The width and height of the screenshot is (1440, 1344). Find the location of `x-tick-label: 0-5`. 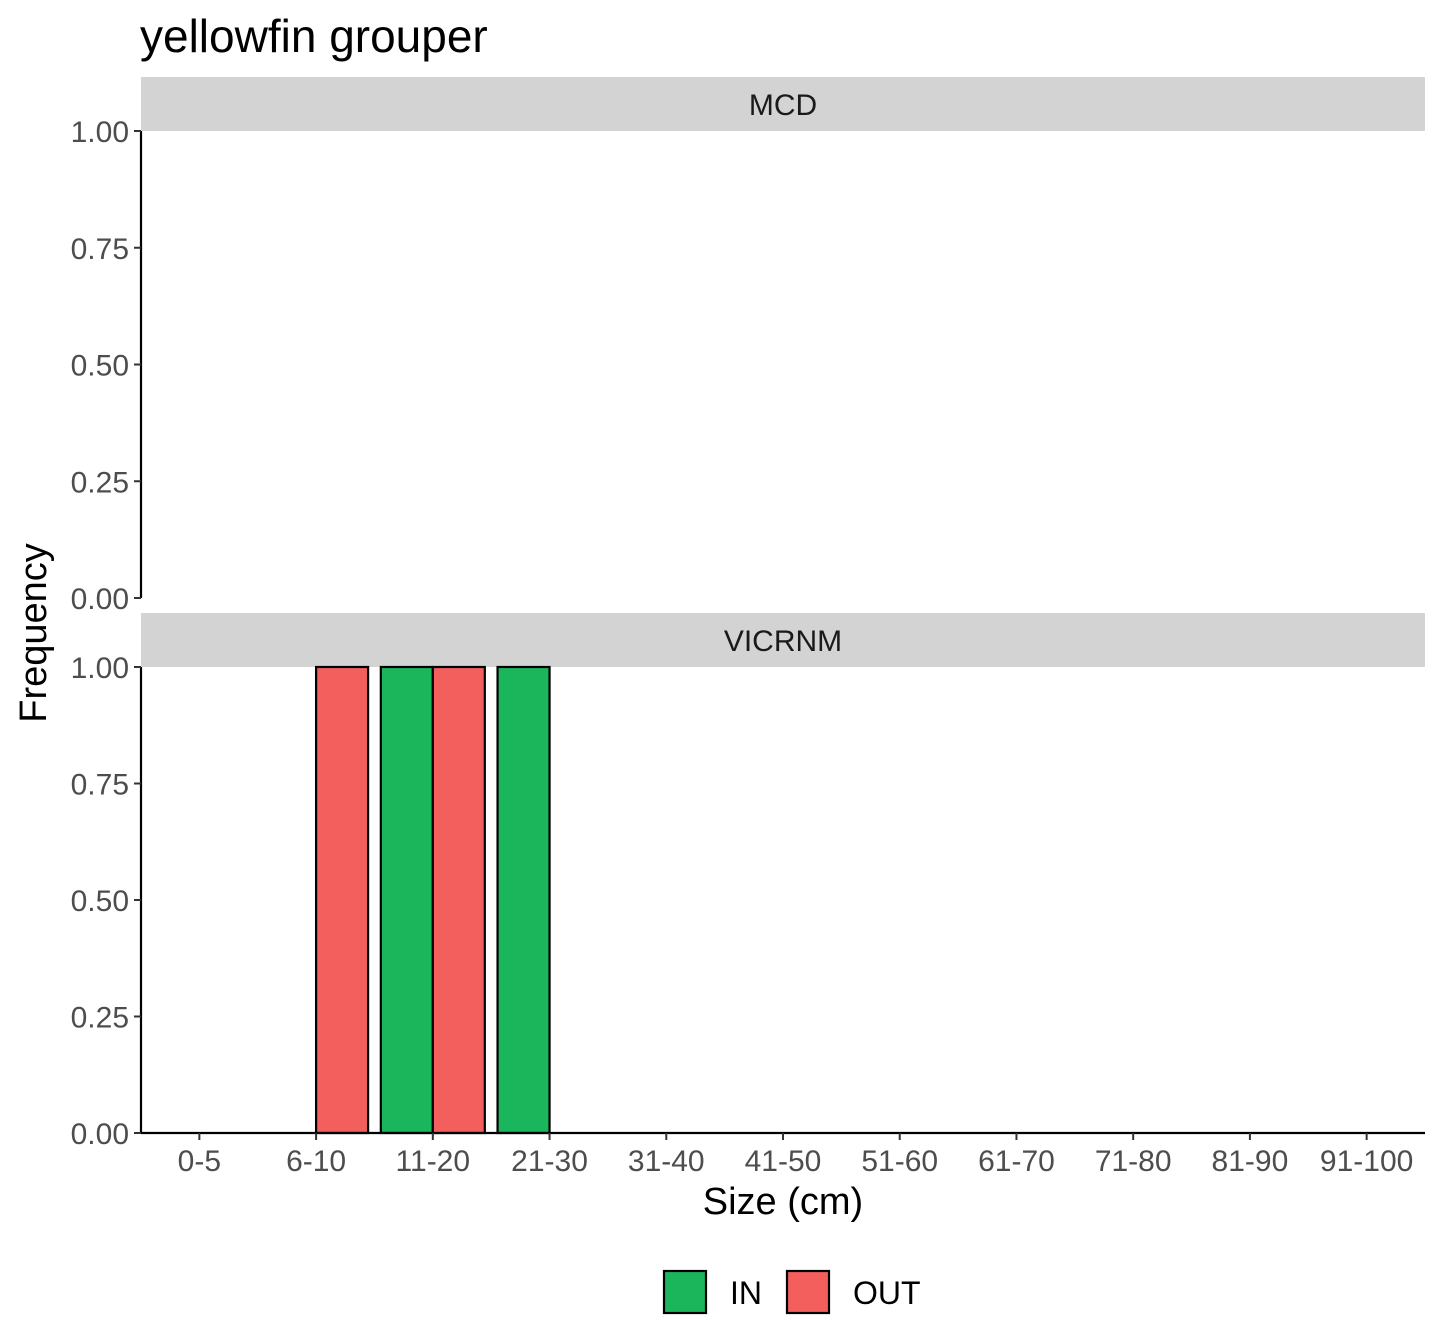

x-tick-label: 0-5 is located at coordinates (199, 1161).